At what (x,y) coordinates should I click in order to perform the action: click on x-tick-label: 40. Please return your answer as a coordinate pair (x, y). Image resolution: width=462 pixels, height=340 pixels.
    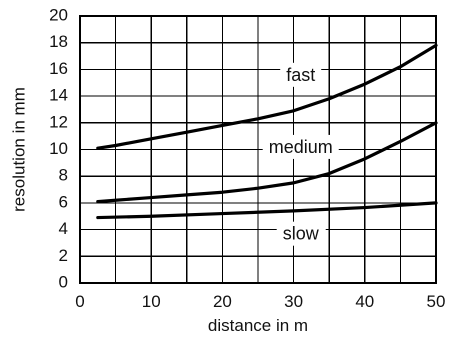
    Looking at the image, I should click on (364, 301).